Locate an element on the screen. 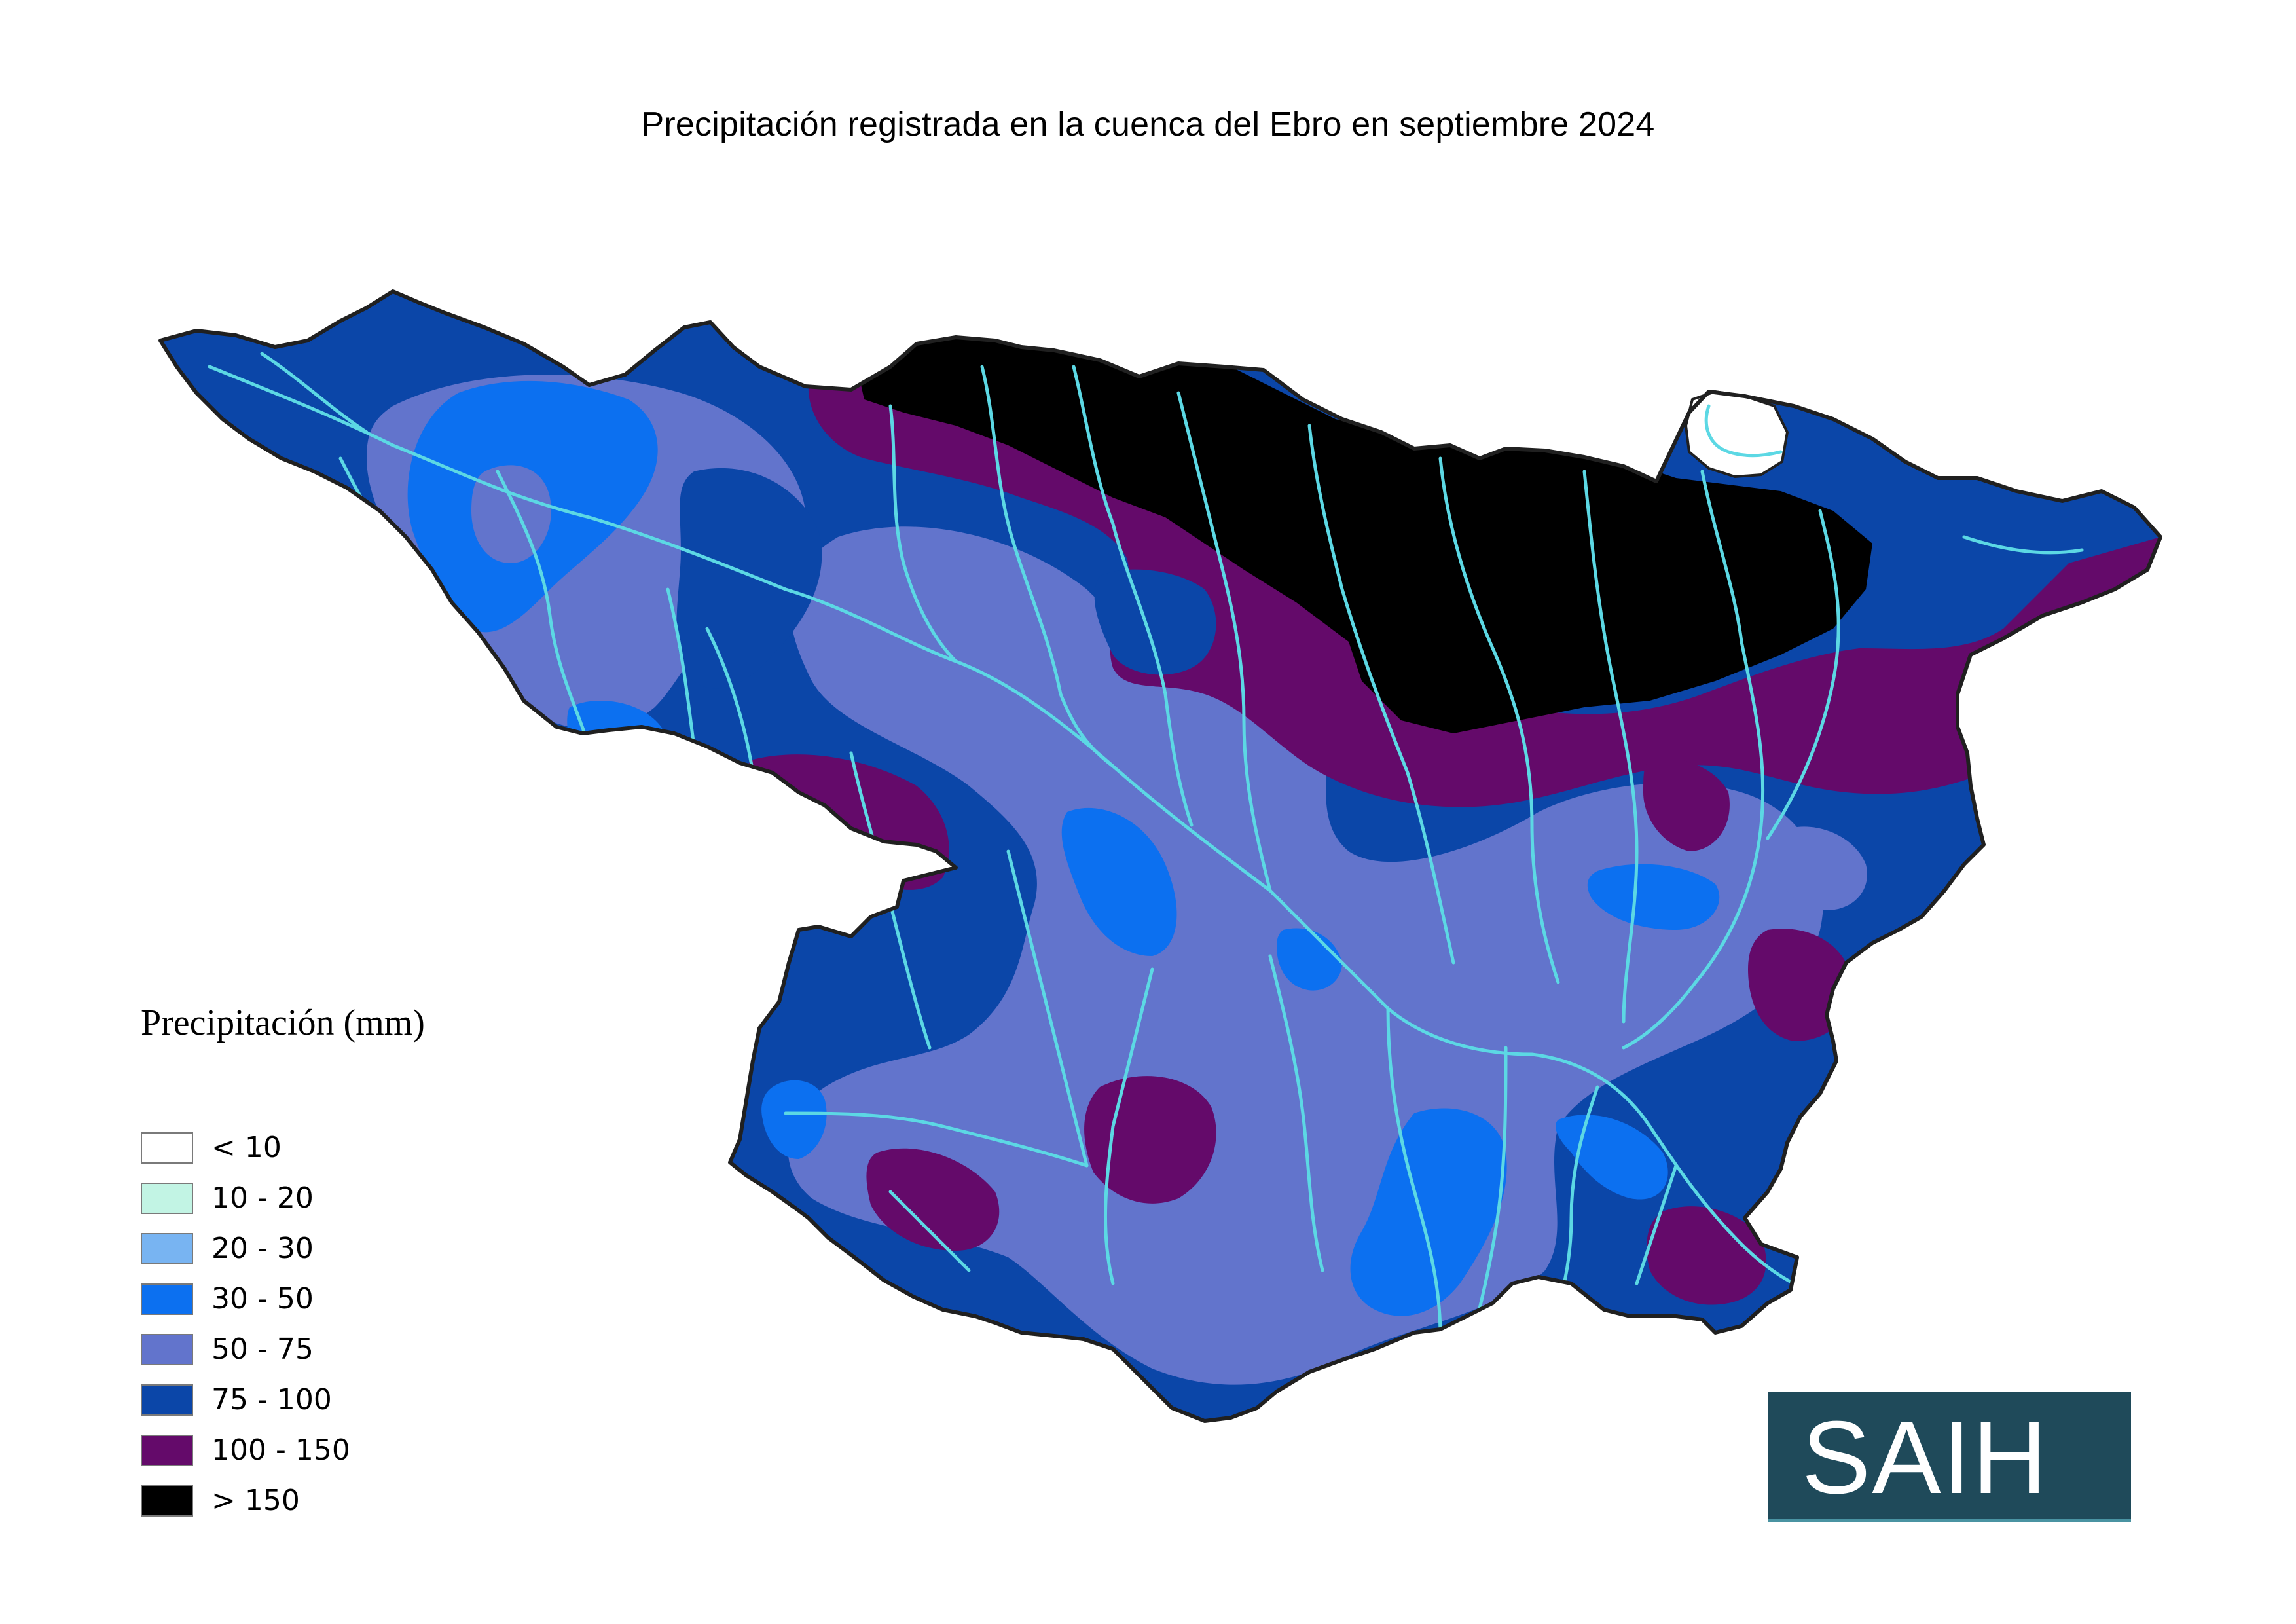 The height and width of the screenshot is (1624, 2296). zone-75-100-haro is located at coordinates (749, 578).